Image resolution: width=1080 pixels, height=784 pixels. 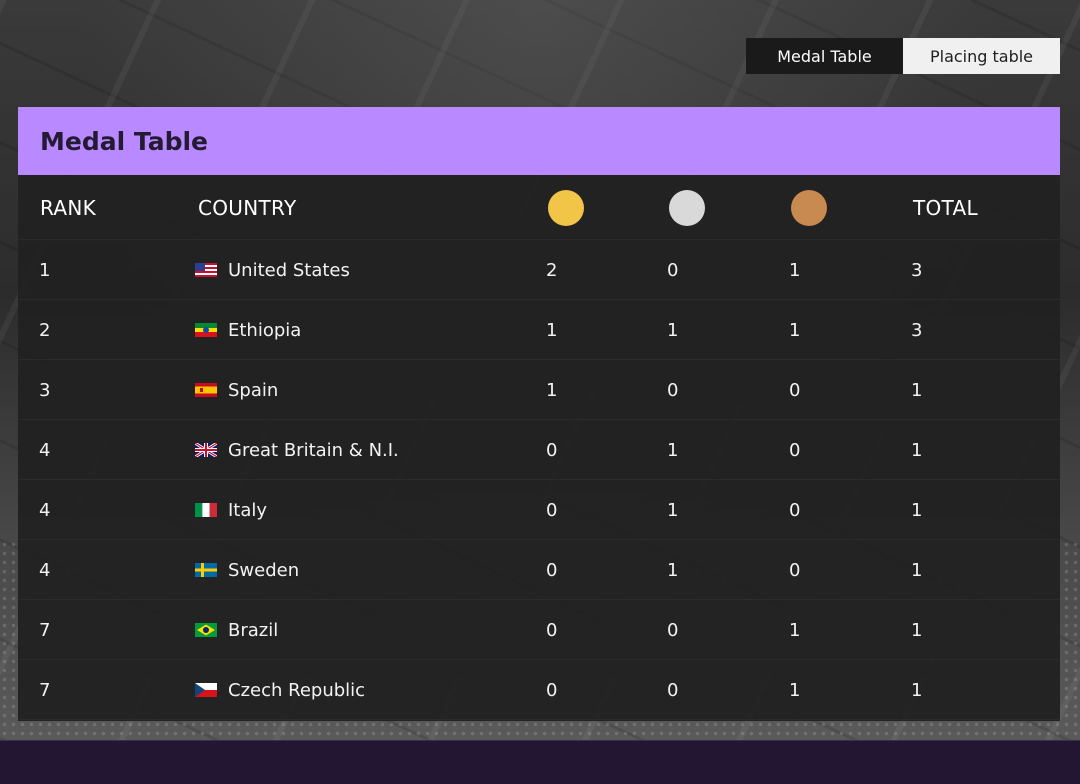 I want to click on placing-table-tab: Placing table, so click(x=981, y=56).